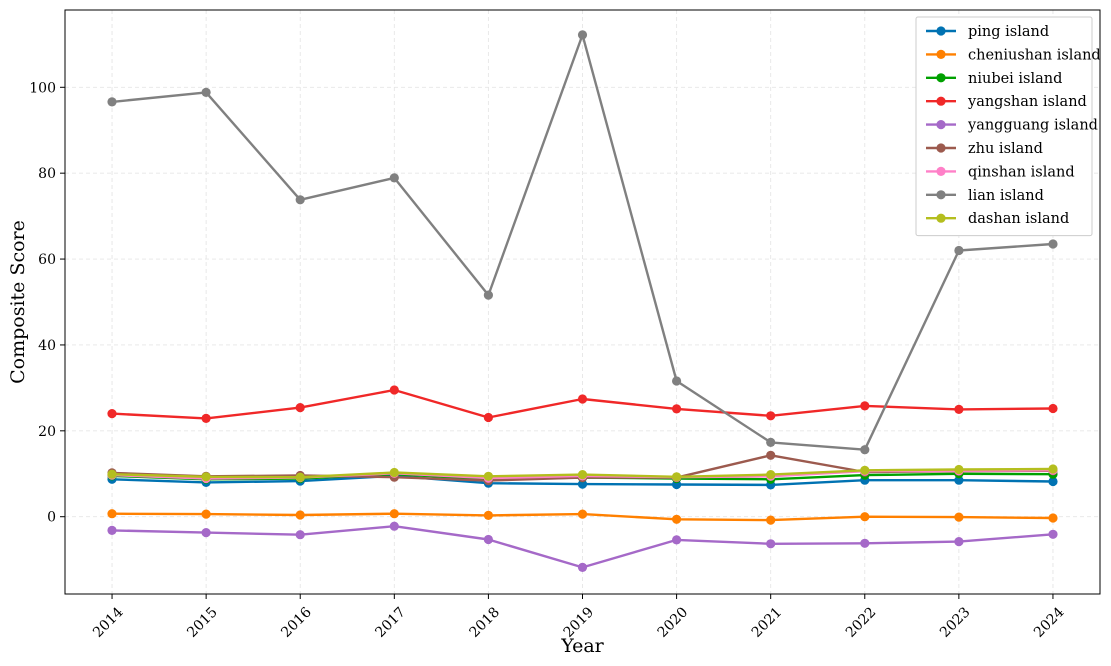  What do you see at coordinates (1032, 126) in the screenshot?
I see `legend-label: yangguang island` at bounding box center [1032, 126].